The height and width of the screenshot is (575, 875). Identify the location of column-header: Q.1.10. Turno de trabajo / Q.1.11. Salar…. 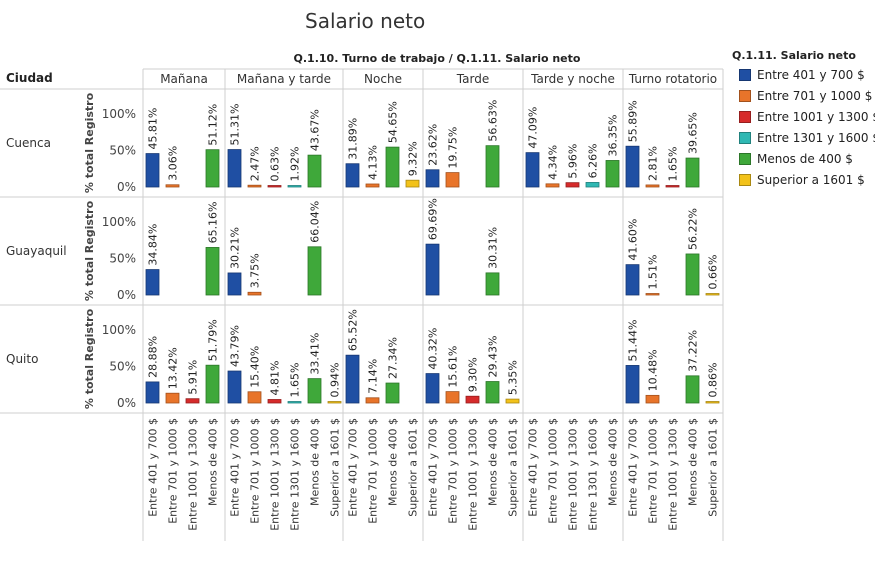
(437, 58).